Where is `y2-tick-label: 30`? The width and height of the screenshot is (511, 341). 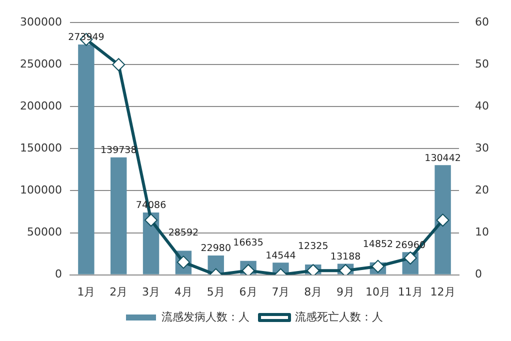
y2-tick-label: 30 is located at coordinates (482, 148).